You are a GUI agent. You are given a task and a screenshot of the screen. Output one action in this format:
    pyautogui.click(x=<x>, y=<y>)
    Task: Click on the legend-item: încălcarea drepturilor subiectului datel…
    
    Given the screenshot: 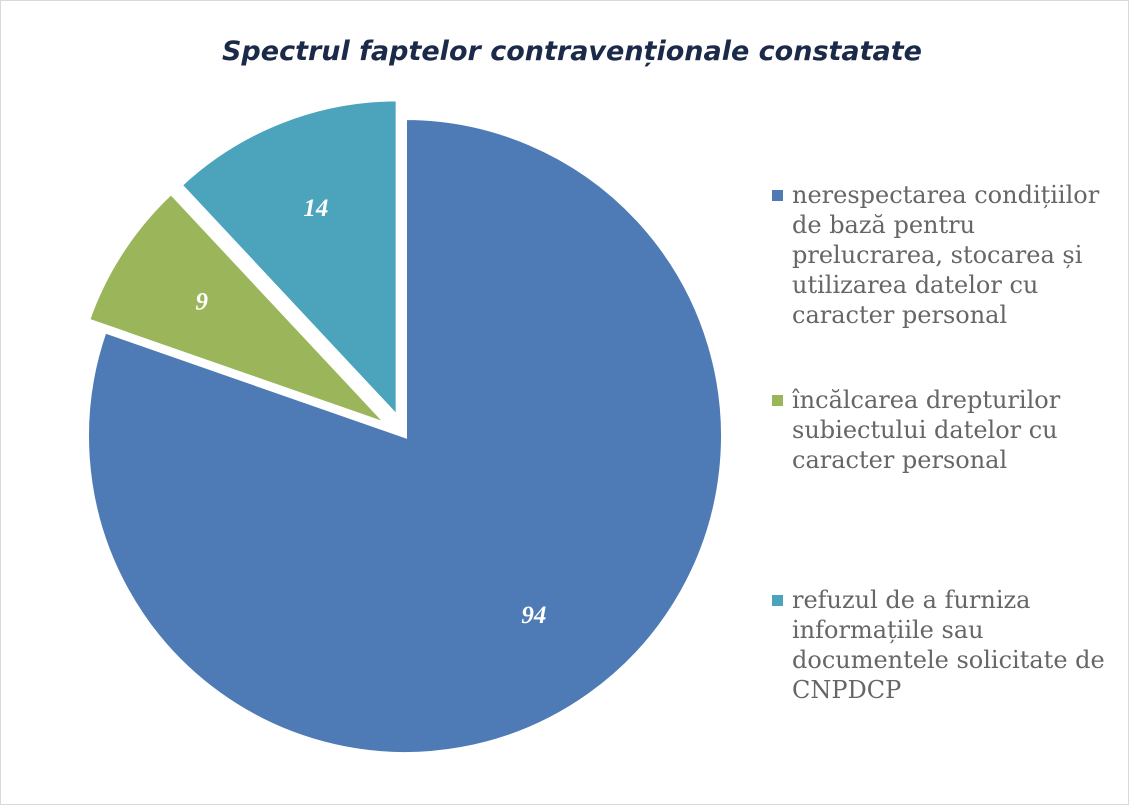 What is the action you would take?
    pyautogui.click(x=946, y=430)
    